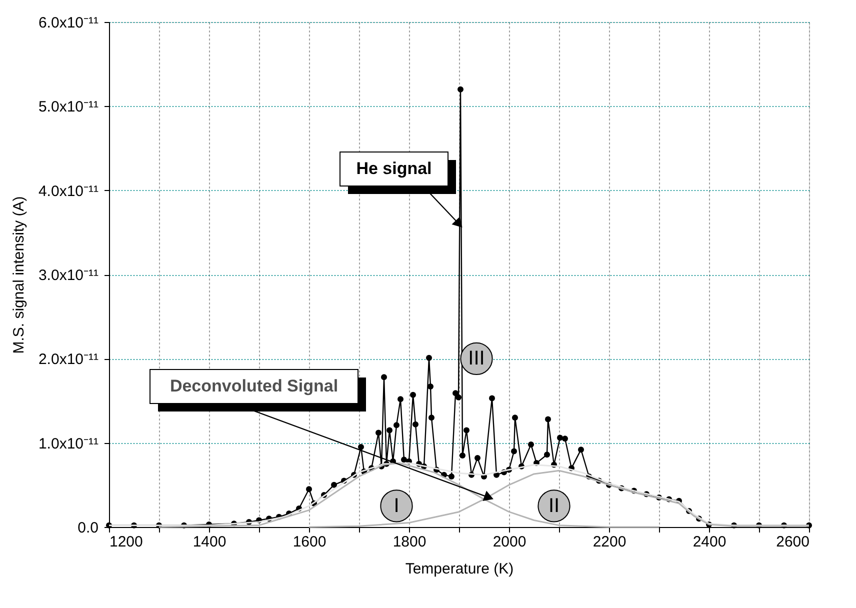 This screenshot has height=608, width=856. Describe the element at coordinates (88, 528) in the screenshot. I see `y-tick-label: 0.0` at that location.